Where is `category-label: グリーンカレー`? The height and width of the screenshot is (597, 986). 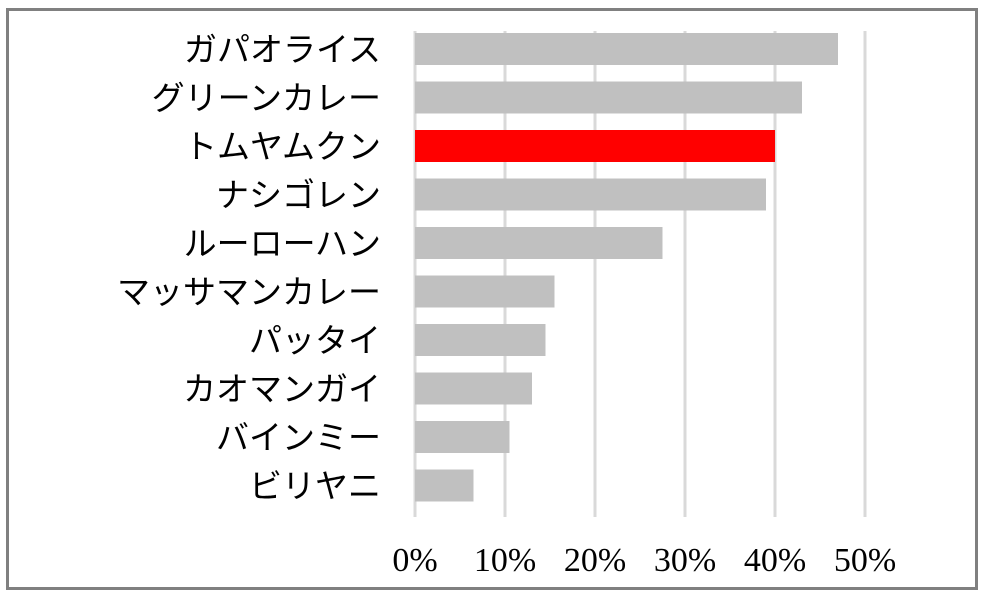
category-label: グリーンカレー is located at coordinates (266, 98).